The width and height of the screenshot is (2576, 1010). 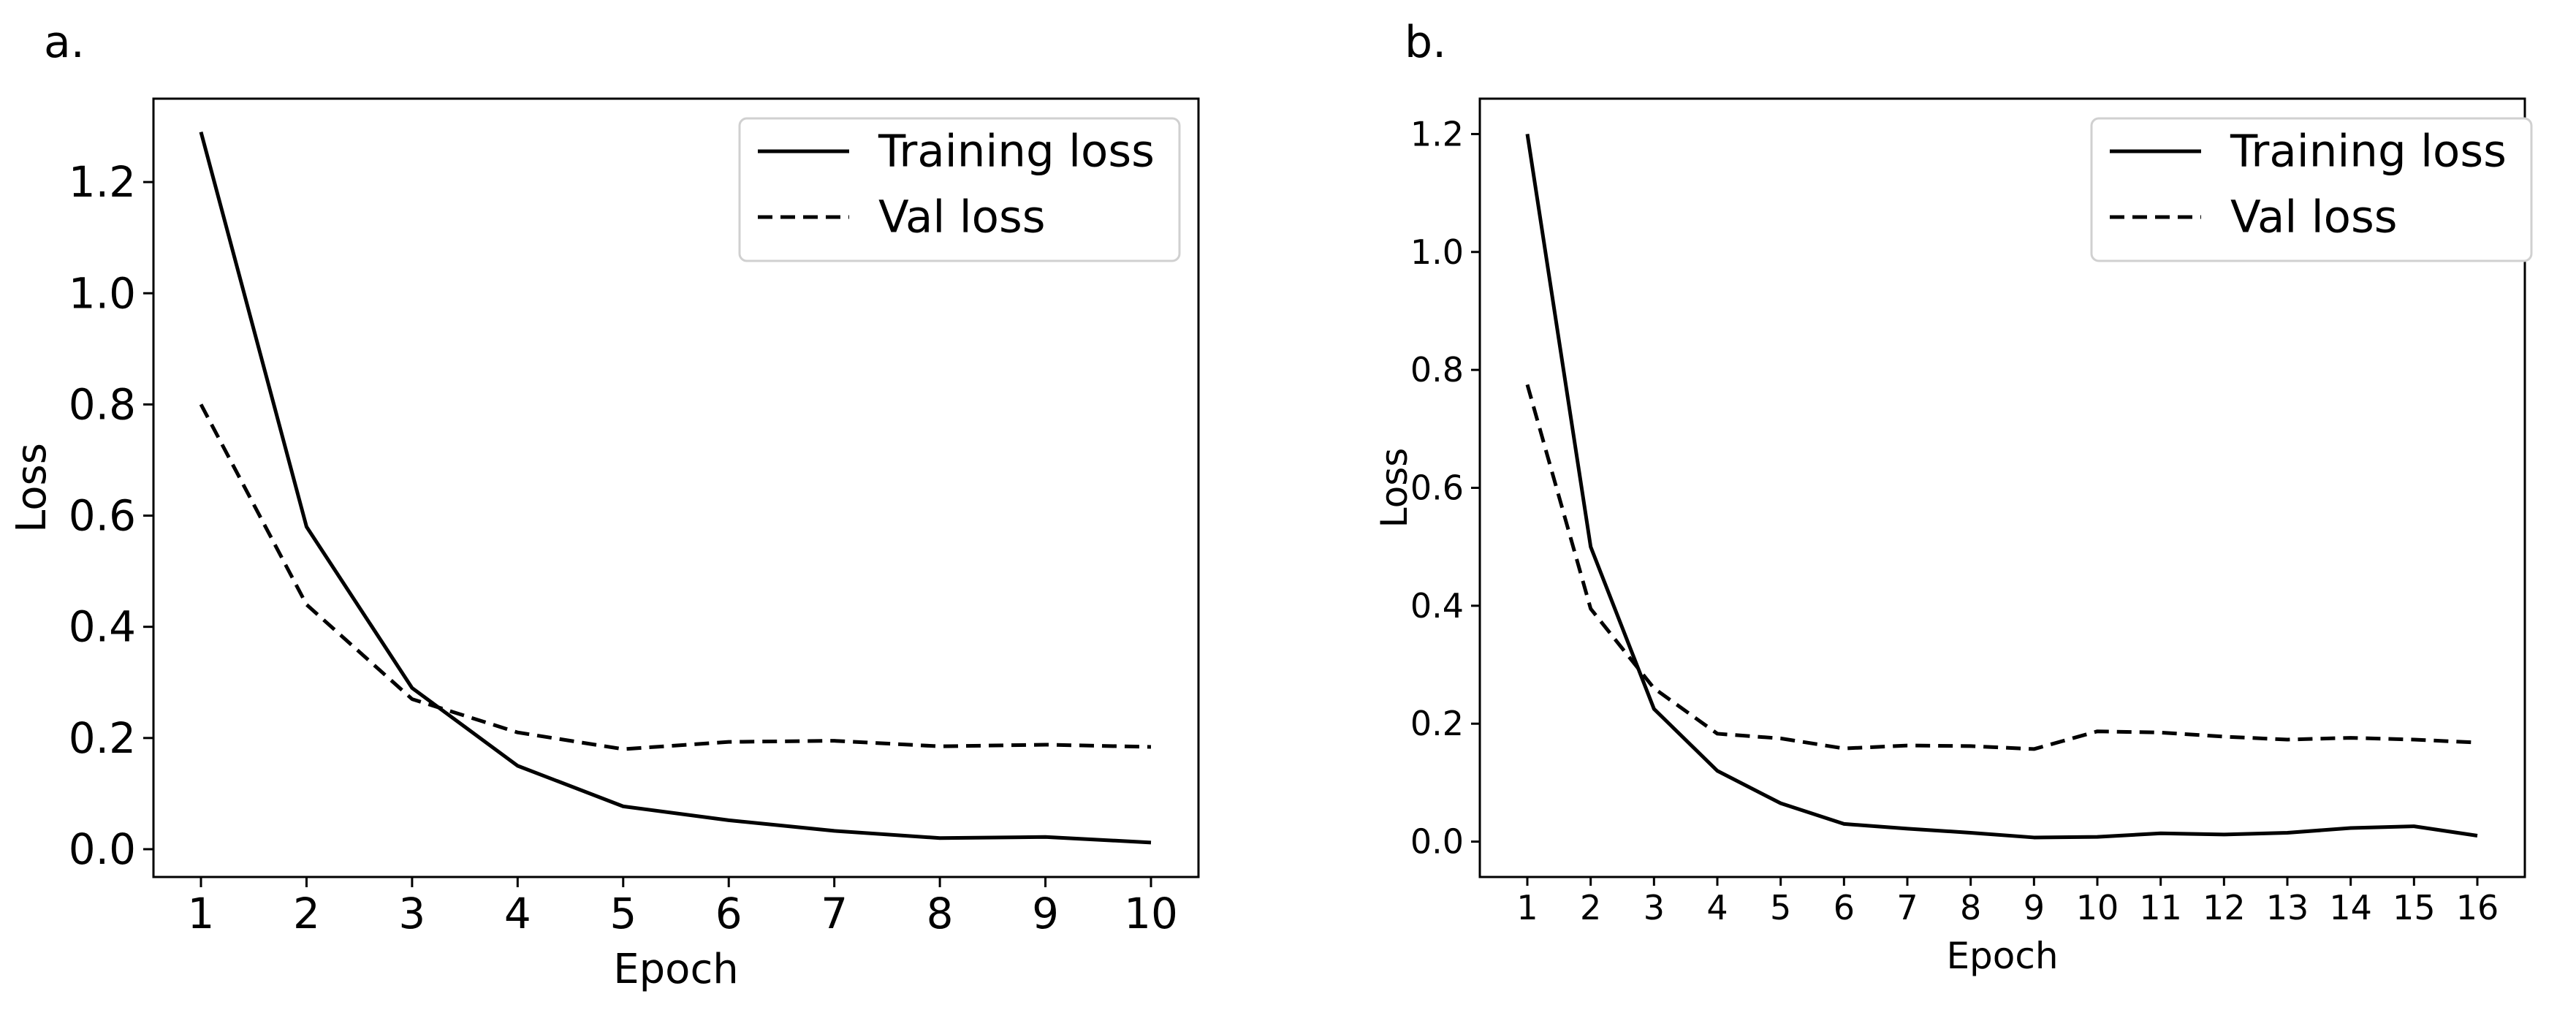 What do you see at coordinates (2160, 907) in the screenshot?
I see `chart-b-x-tick-label: 11` at bounding box center [2160, 907].